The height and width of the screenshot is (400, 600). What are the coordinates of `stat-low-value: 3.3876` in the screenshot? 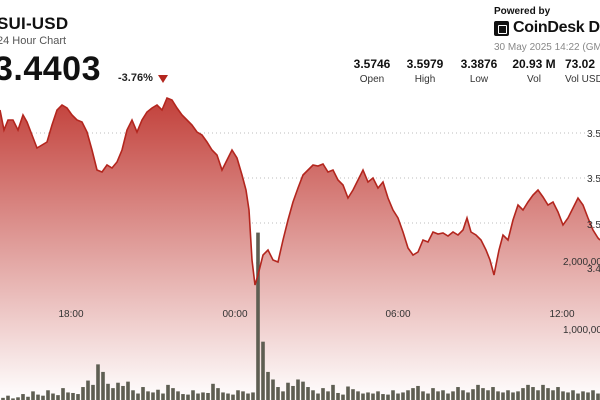 It's located at (479, 64).